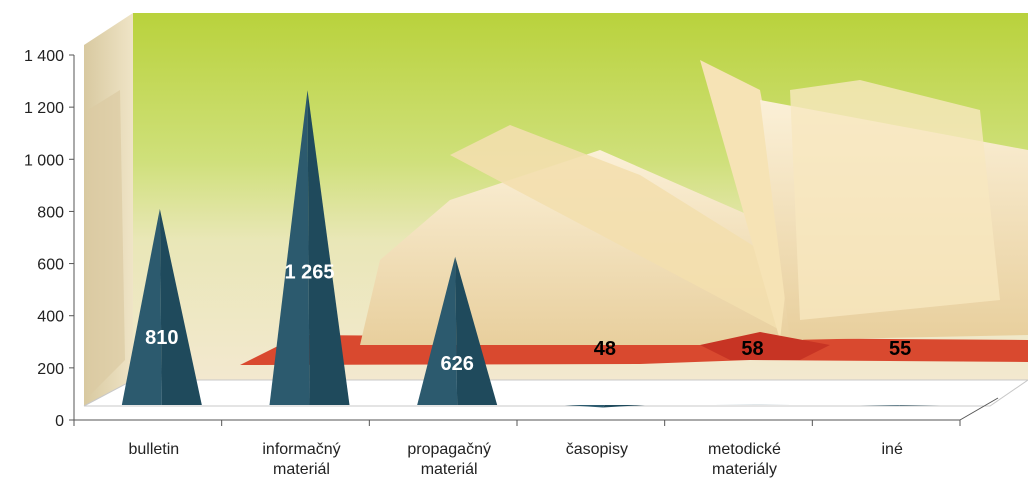 This screenshot has width=1028, height=484. I want to click on y-tick-label: 1 000, so click(44, 160).